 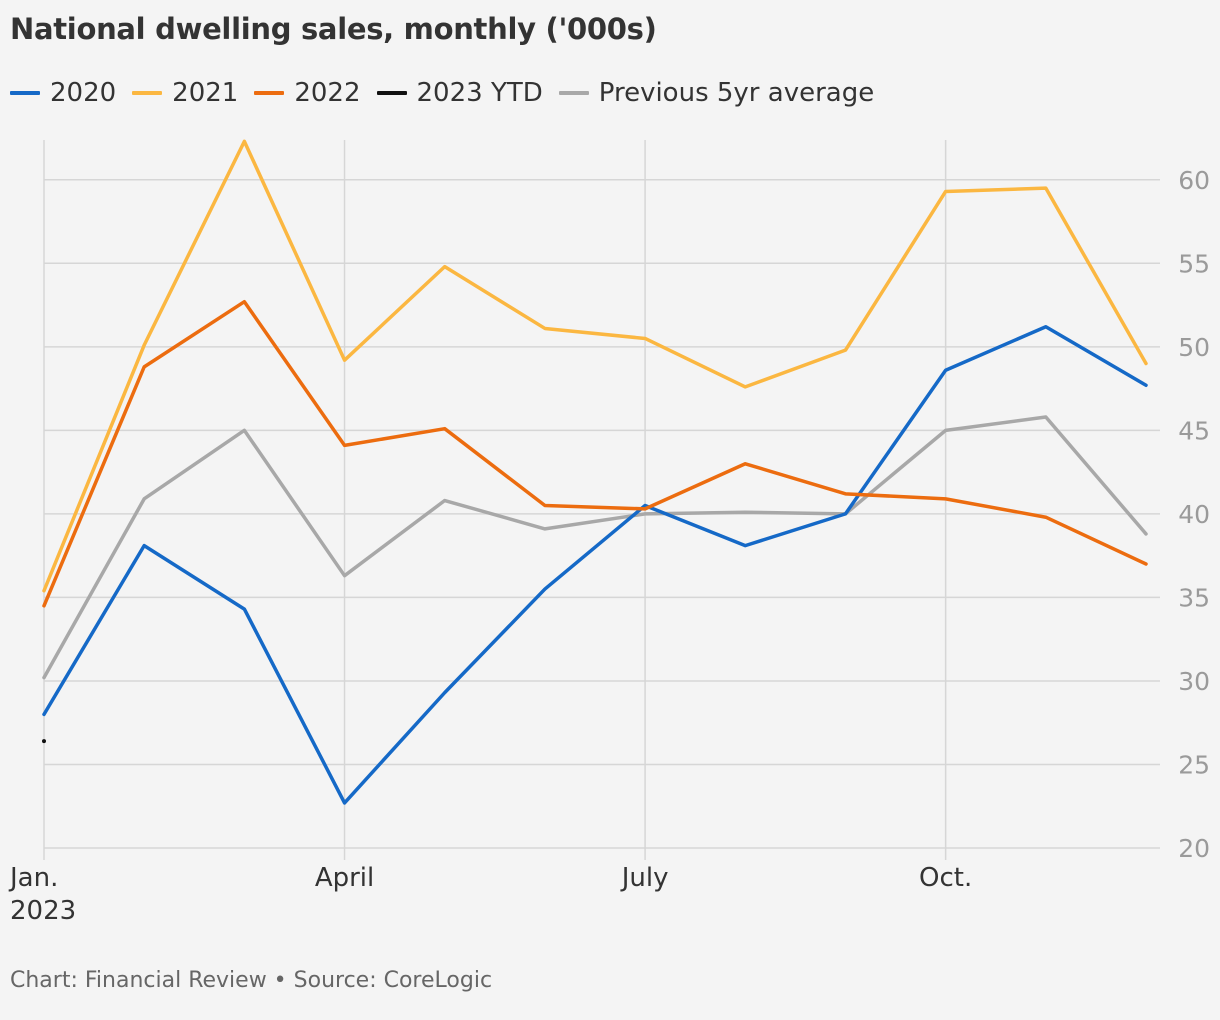 I want to click on x-tick-label: Jan., so click(x=33, y=878).